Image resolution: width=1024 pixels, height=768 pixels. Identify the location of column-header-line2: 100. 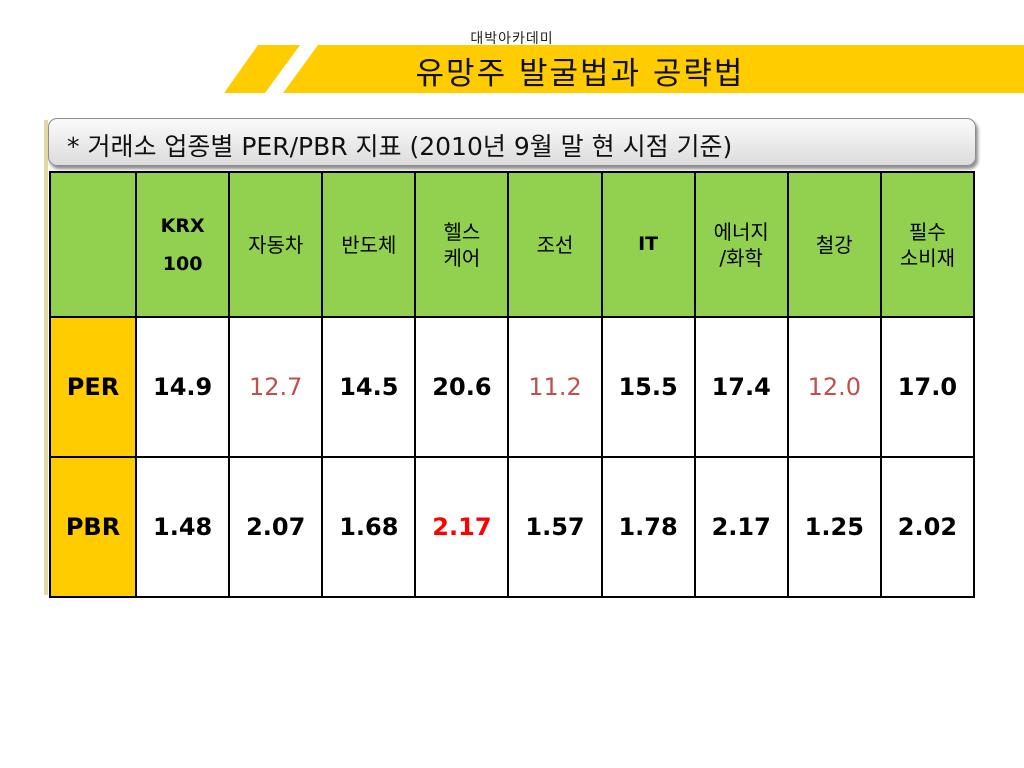
(182, 263).